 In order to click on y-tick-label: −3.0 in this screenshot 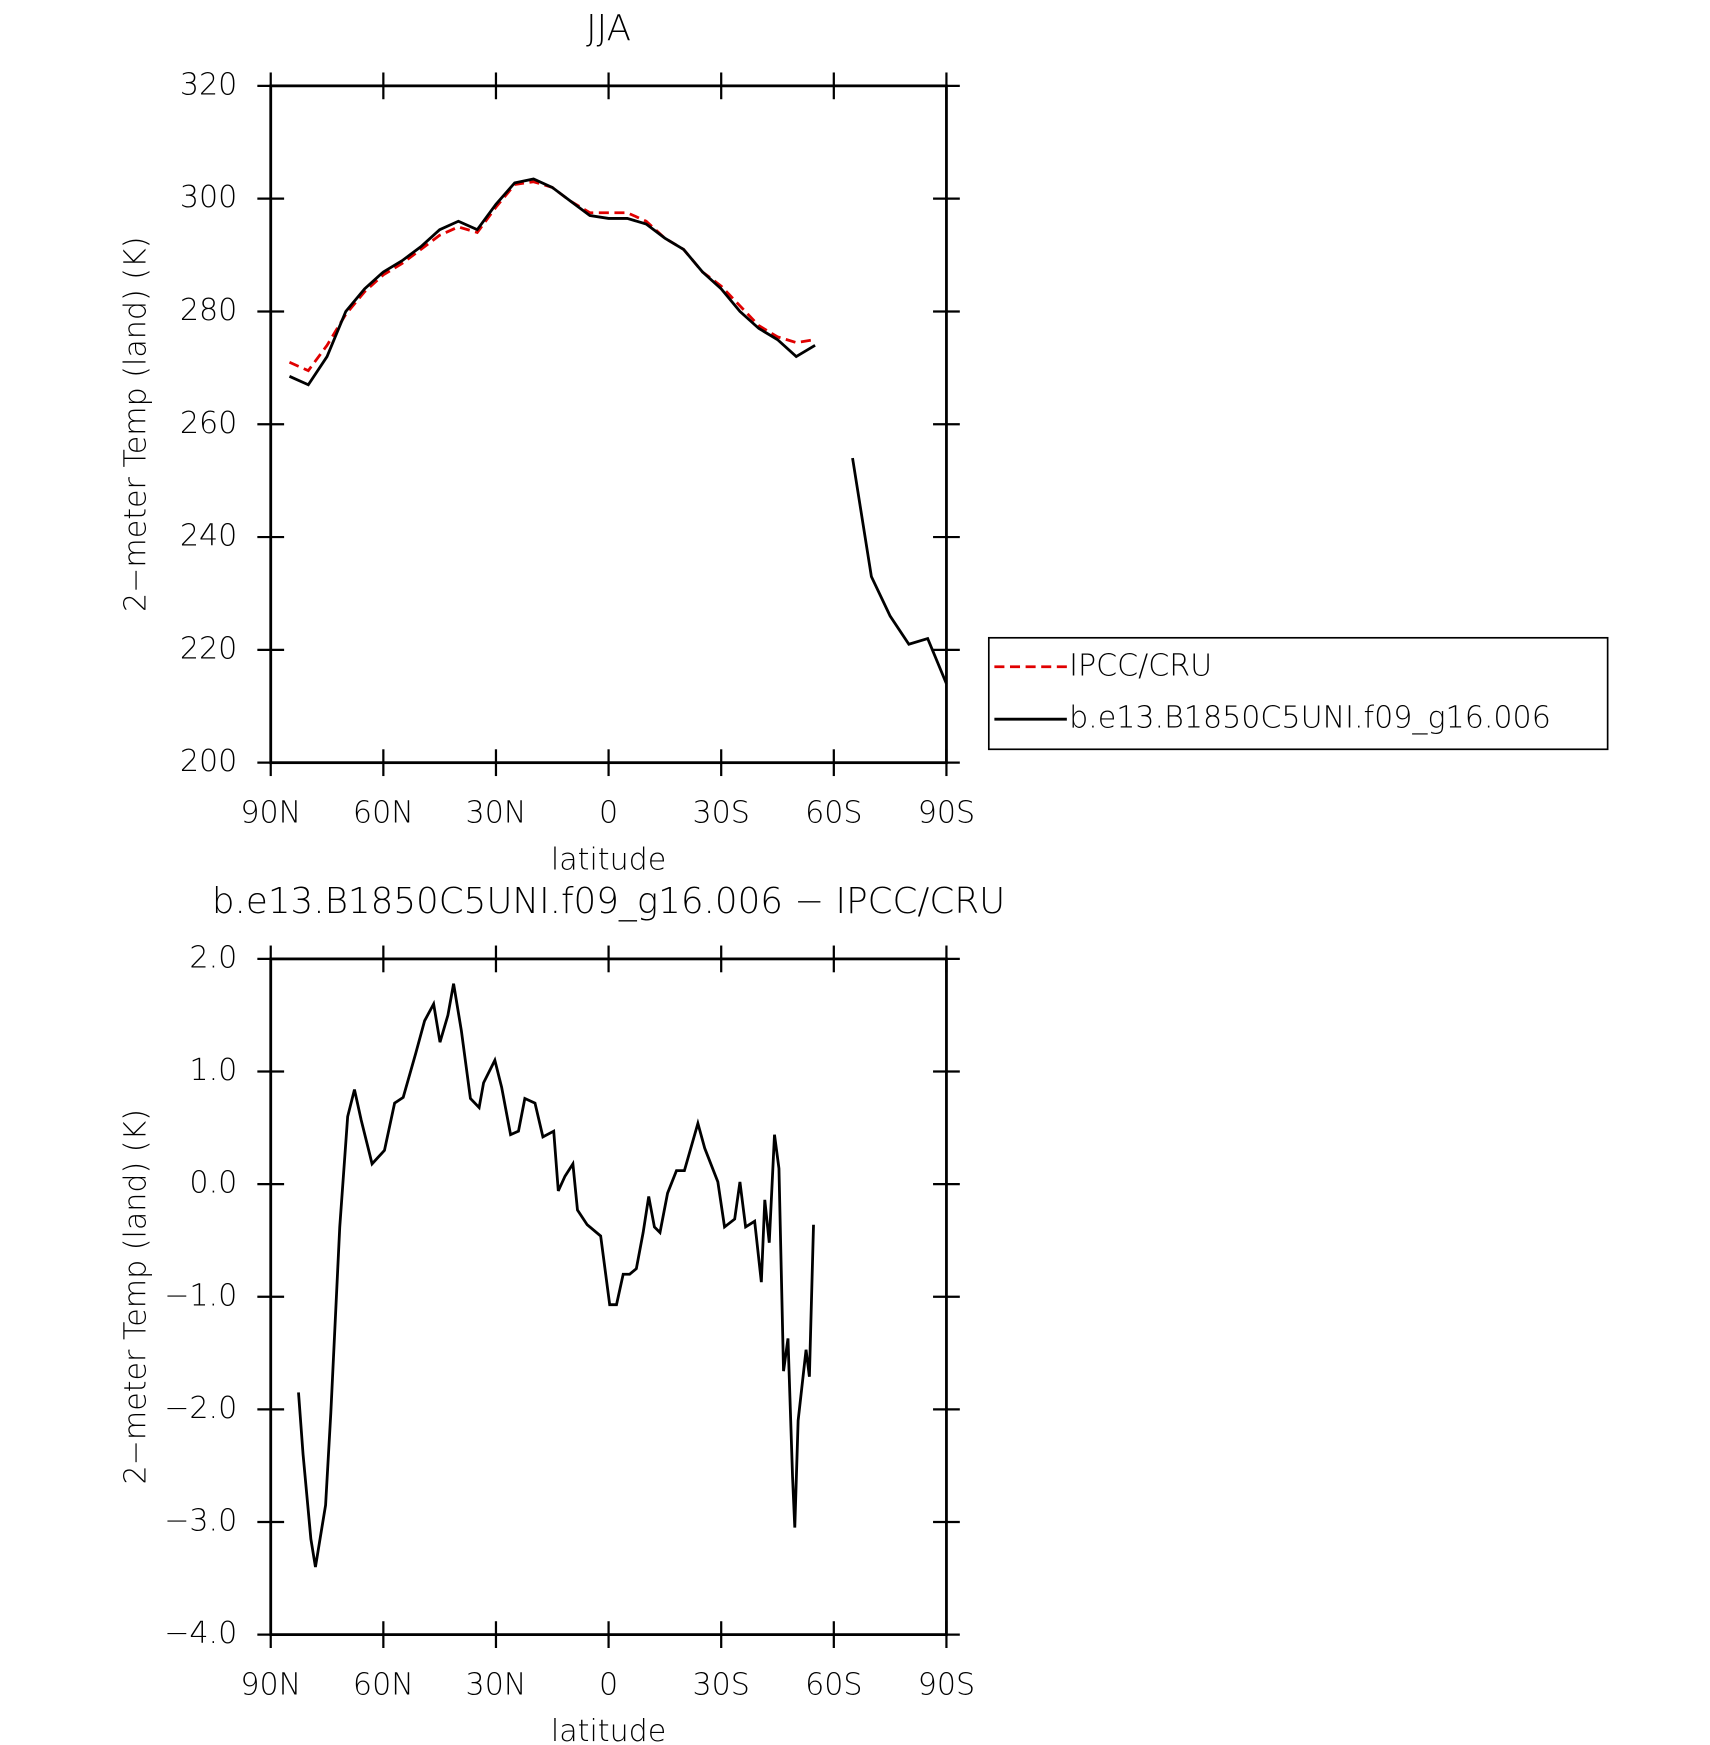, I will do `click(200, 1520)`.